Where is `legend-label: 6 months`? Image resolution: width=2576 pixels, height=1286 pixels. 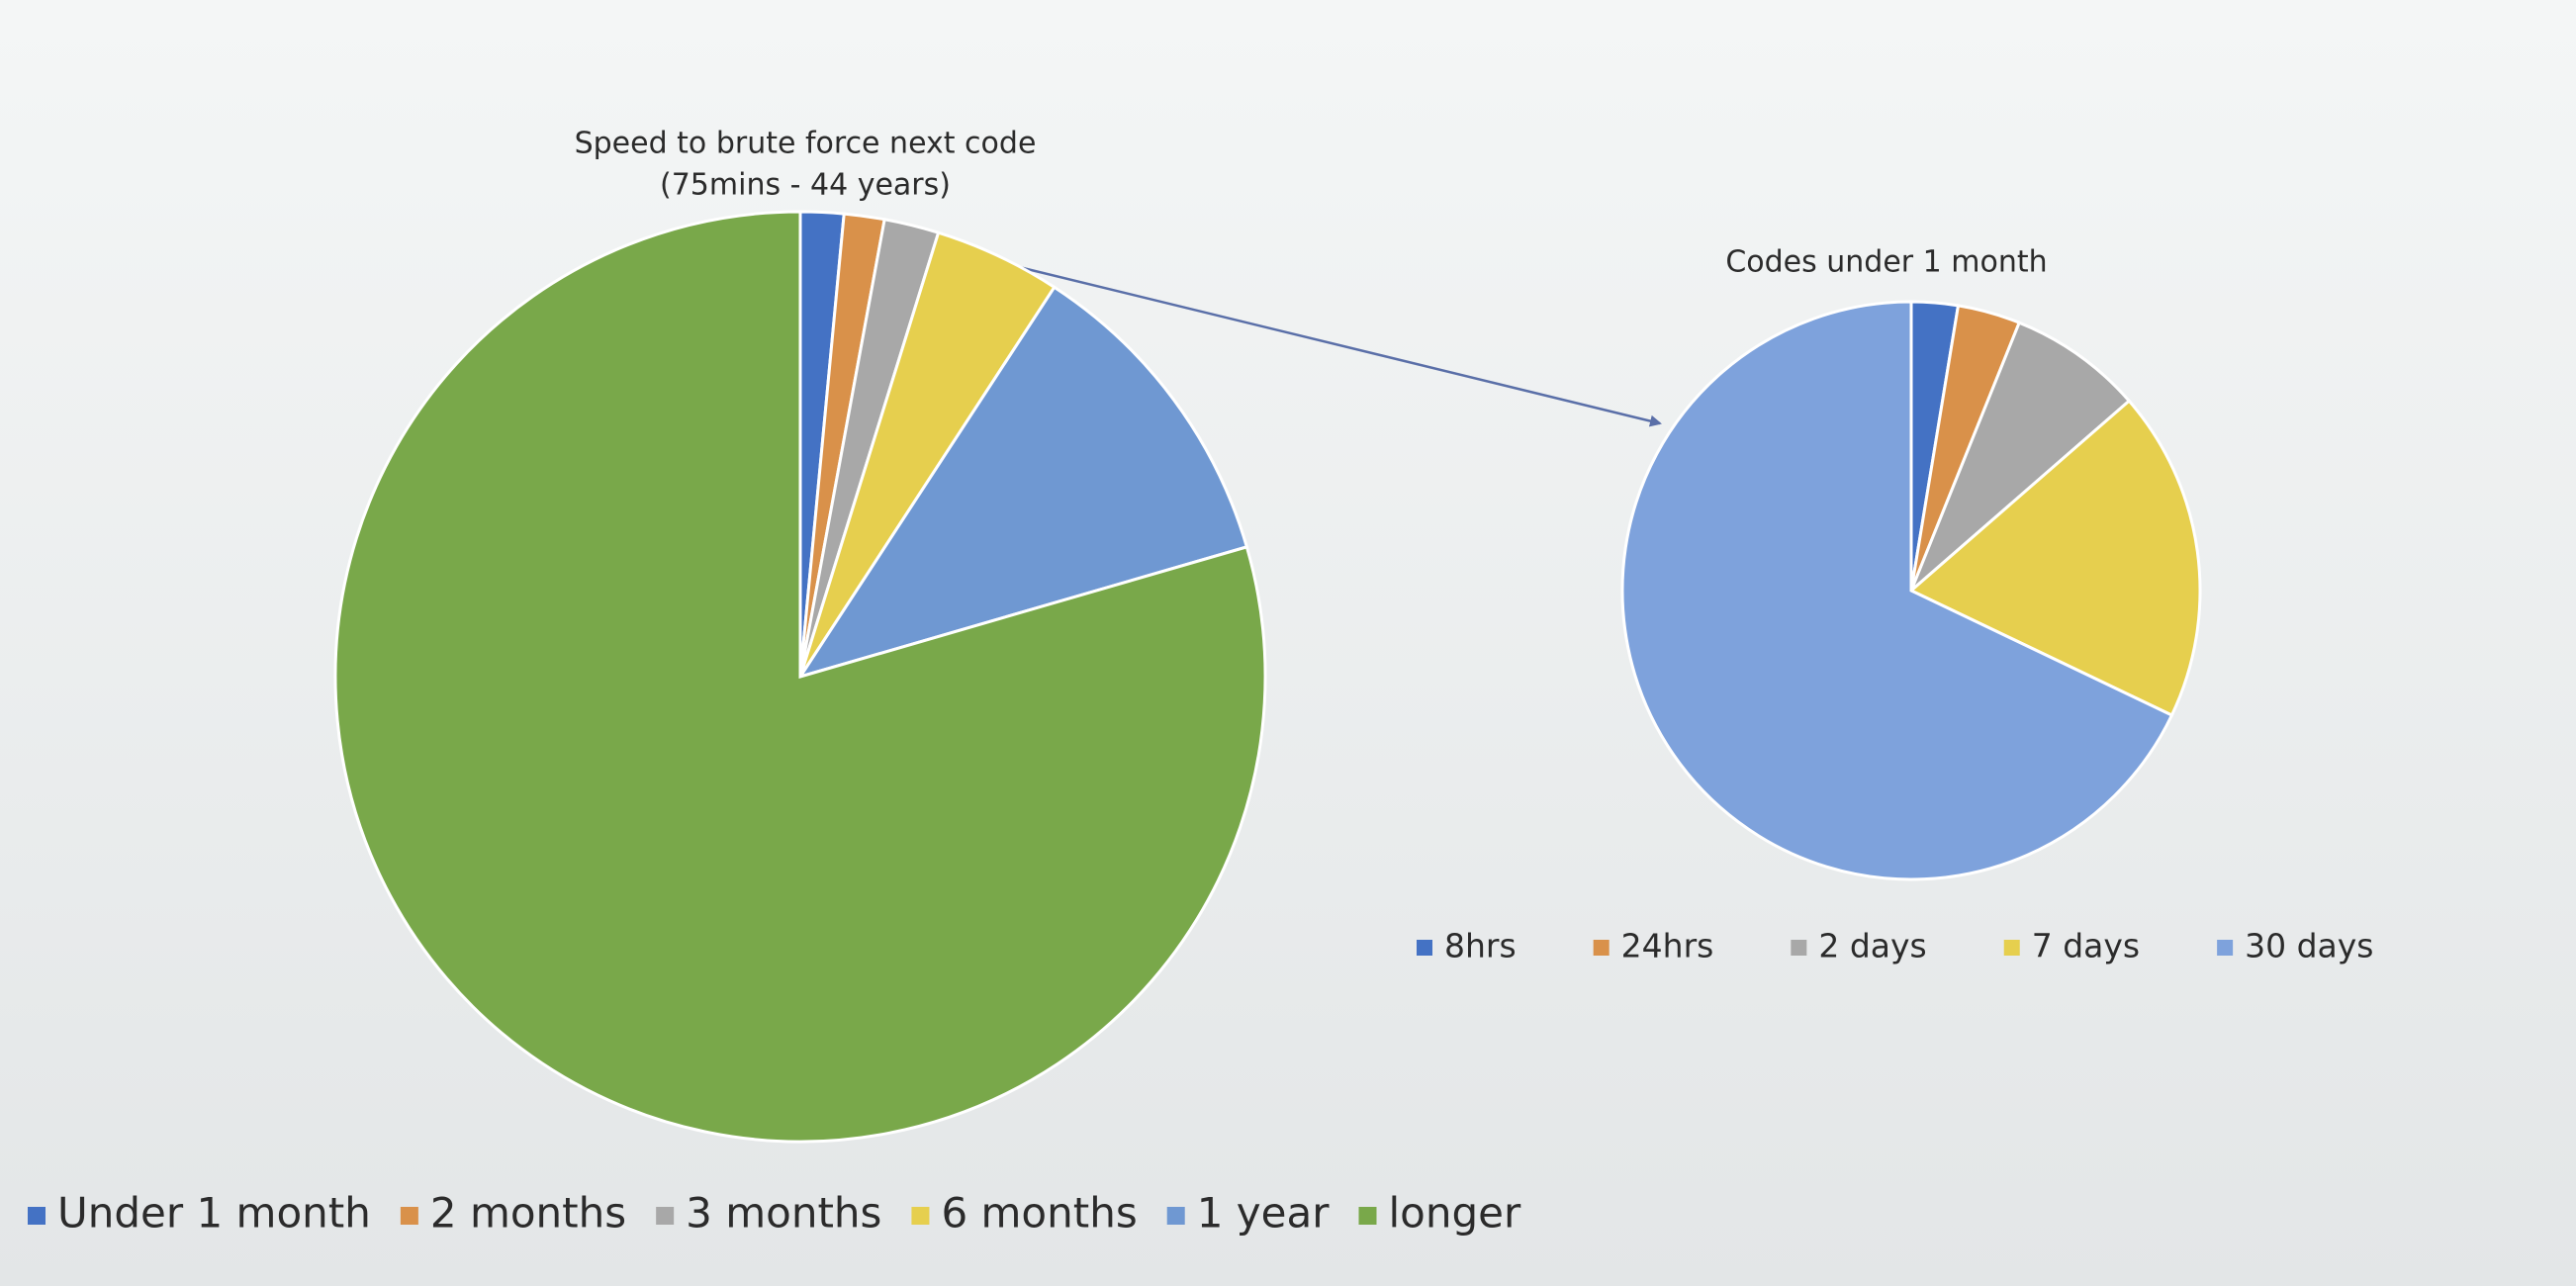
legend-label: 6 months is located at coordinates (1039, 1213).